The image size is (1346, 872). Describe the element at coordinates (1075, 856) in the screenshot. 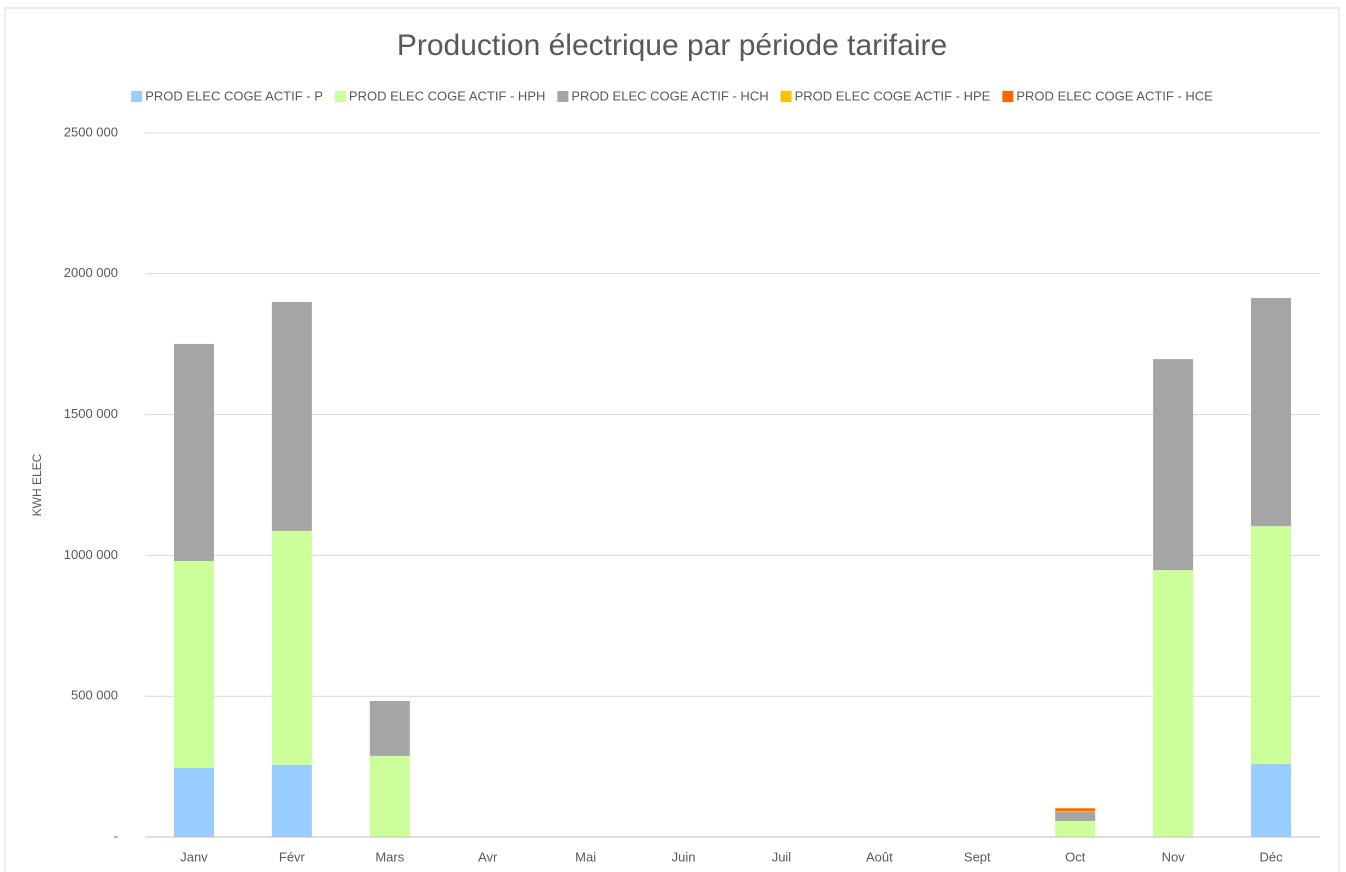

I see `x-tick-label: Oct` at that location.